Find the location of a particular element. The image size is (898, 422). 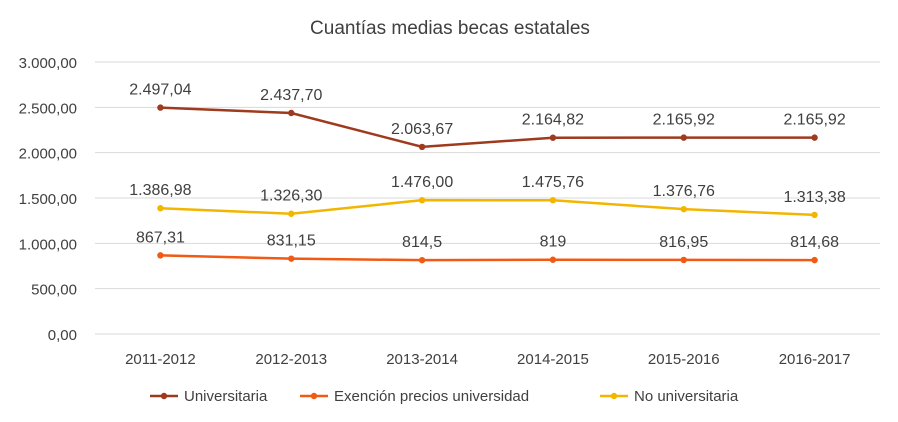

data-label: 1.313,38 is located at coordinates (814, 197).